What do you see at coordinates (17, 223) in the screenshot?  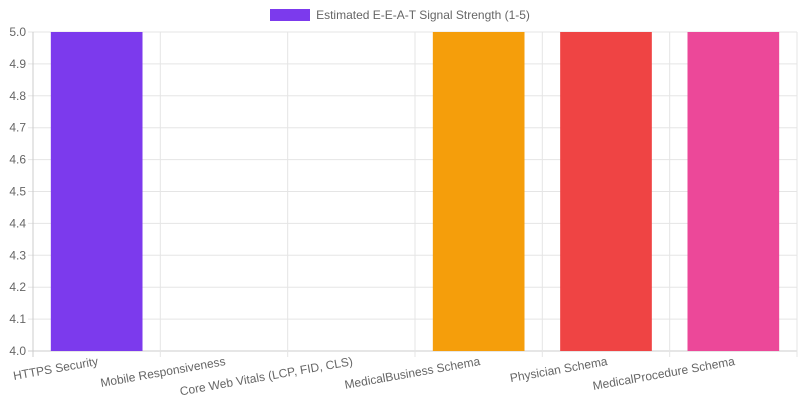 I see `y-tick-label: 4.4` at bounding box center [17, 223].